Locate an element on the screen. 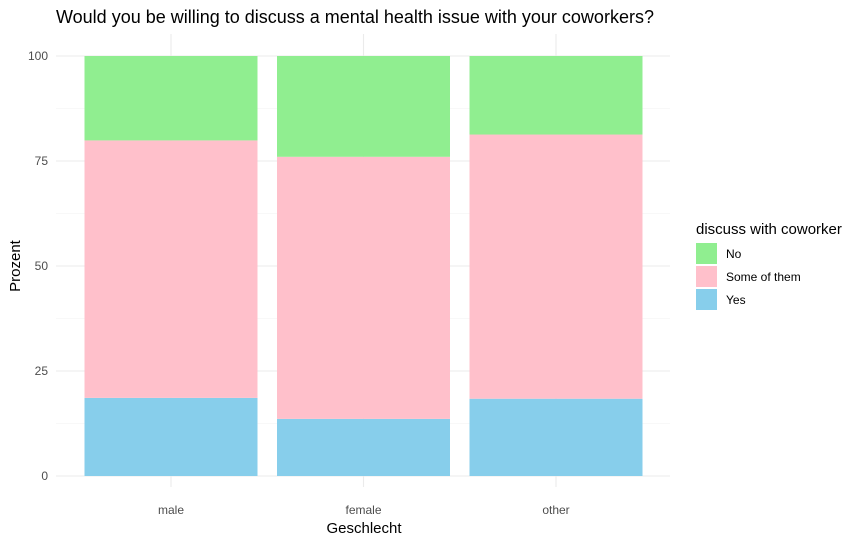 The image size is (866, 545). y-tick-label: 75 is located at coordinates (42, 161).